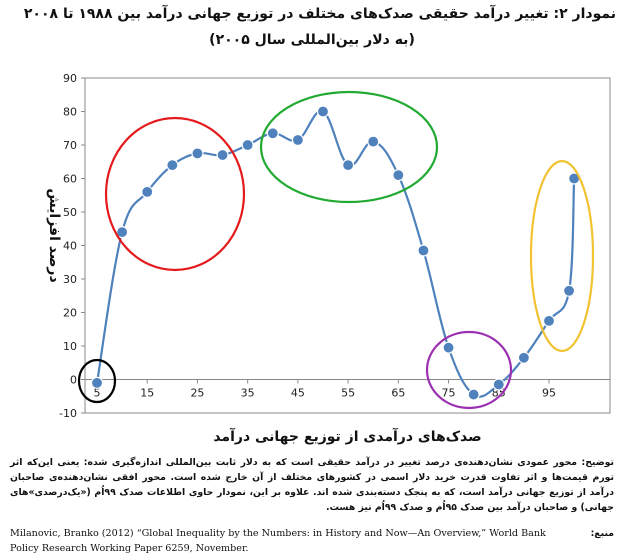 The width and height of the screenshot is (624, 557). I want to click on x-tick-label: 95, so click(549, 393).